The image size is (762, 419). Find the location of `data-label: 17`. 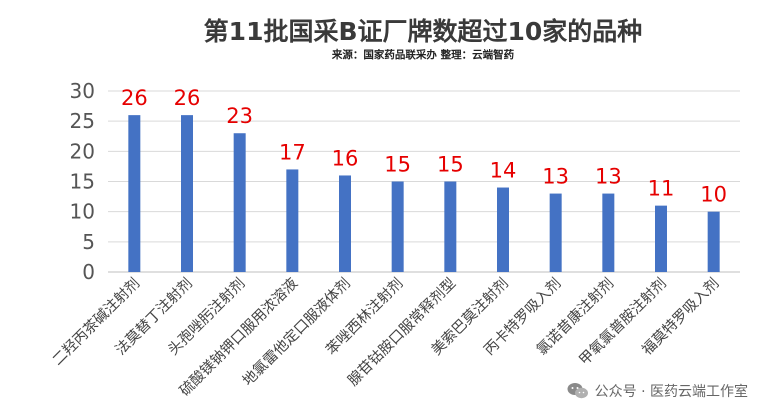

data-label: 17 is located at coordinates (292, 152).